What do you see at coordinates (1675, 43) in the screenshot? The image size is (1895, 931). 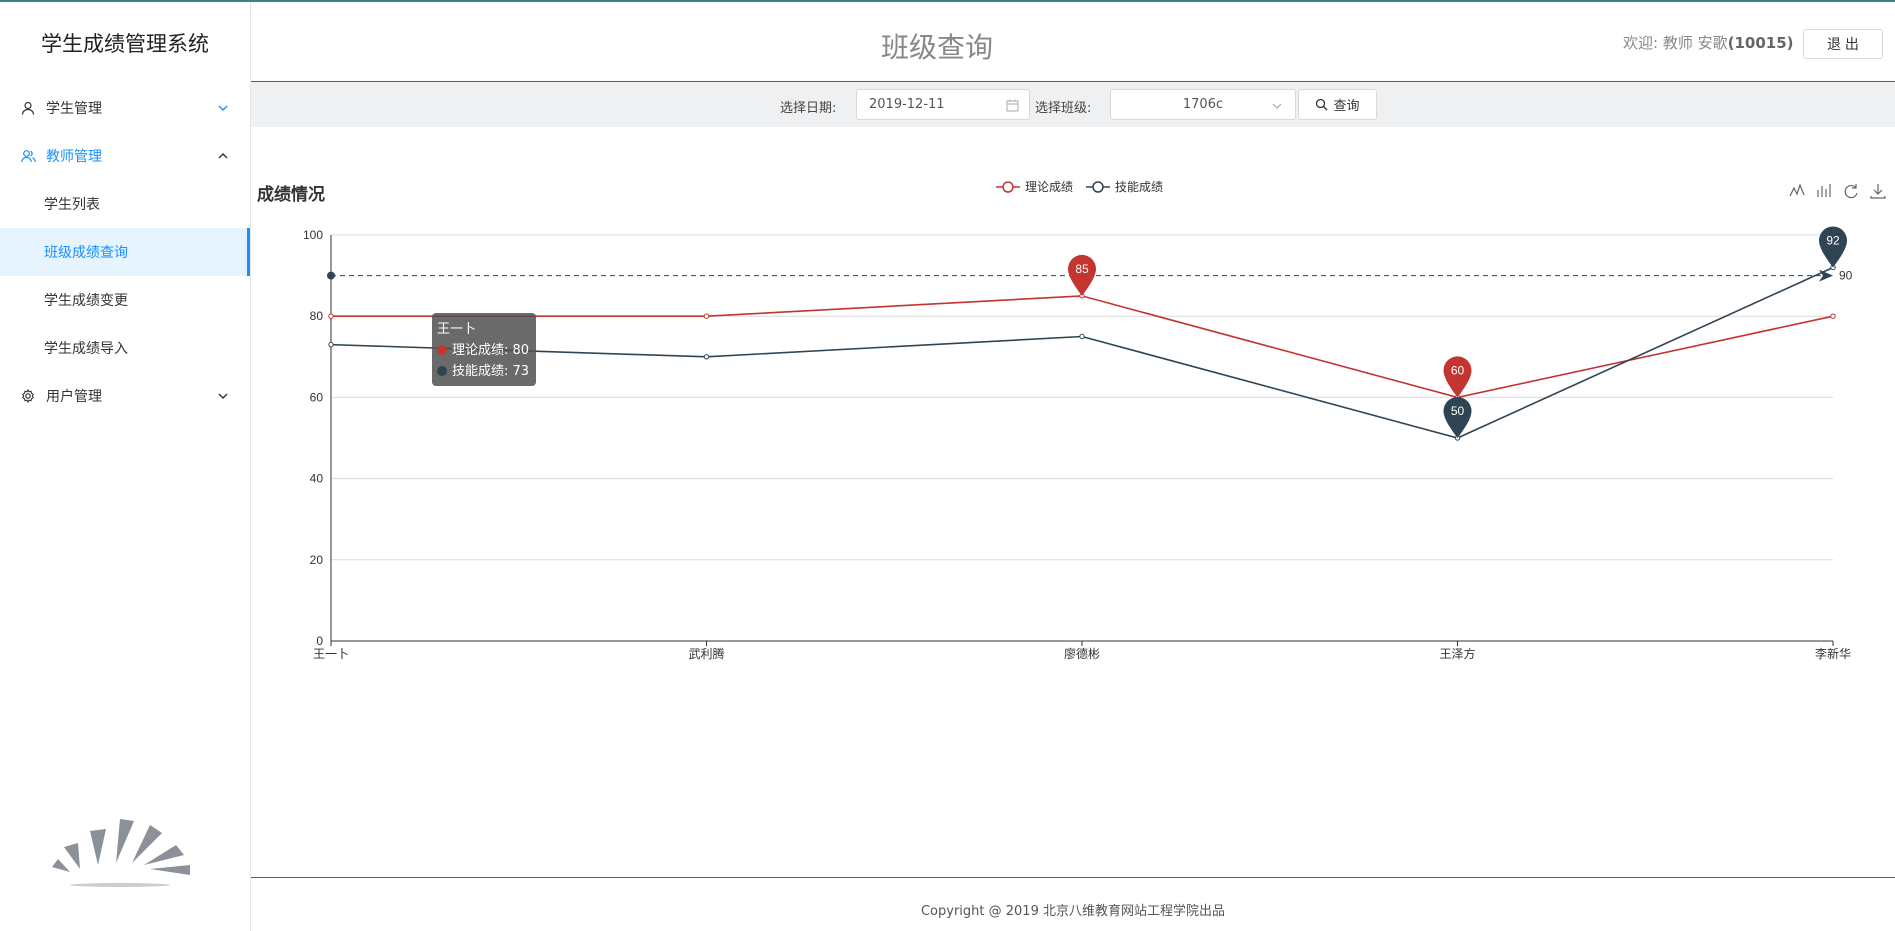 I see `welcome-prefix: 欢迎: 教师 安歌` at bounding box center [1675, 43].